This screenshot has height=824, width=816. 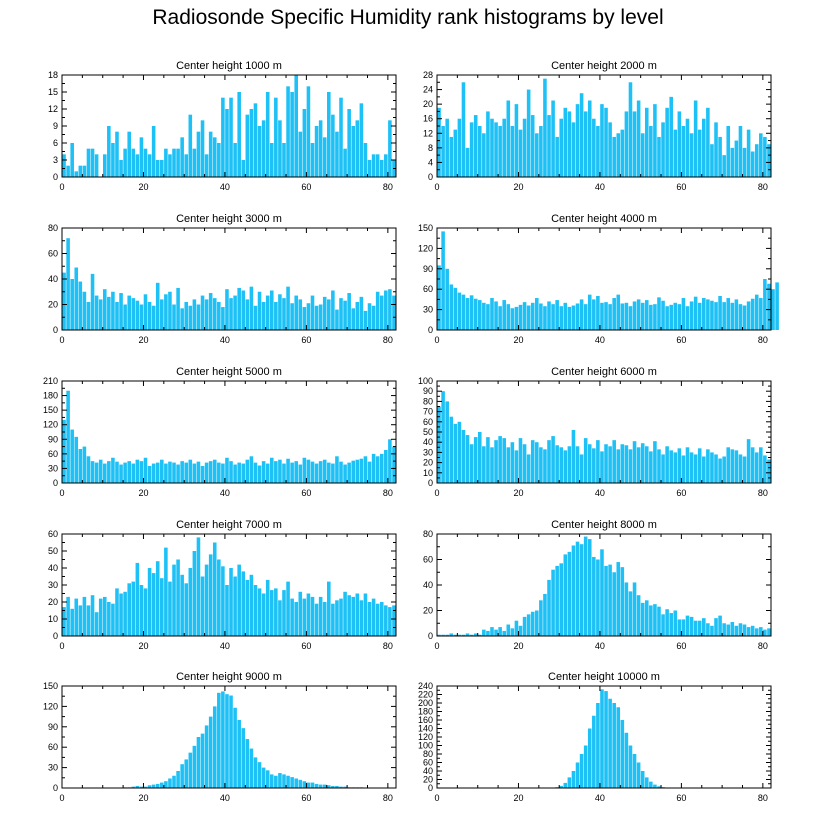 What do you see at coordinates (518, 646) in the screenshot?
I see `x-tick-label: 20` at bounding box center [518, 646].